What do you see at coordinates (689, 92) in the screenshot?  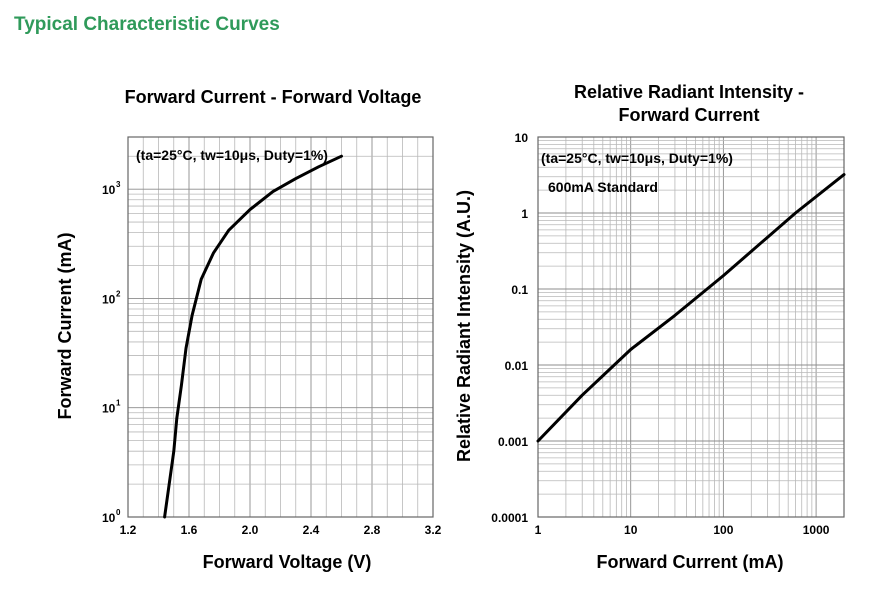 I see `chart2-title-line1: Relative Radiant Intensity -` at bounding box center [689, 92].